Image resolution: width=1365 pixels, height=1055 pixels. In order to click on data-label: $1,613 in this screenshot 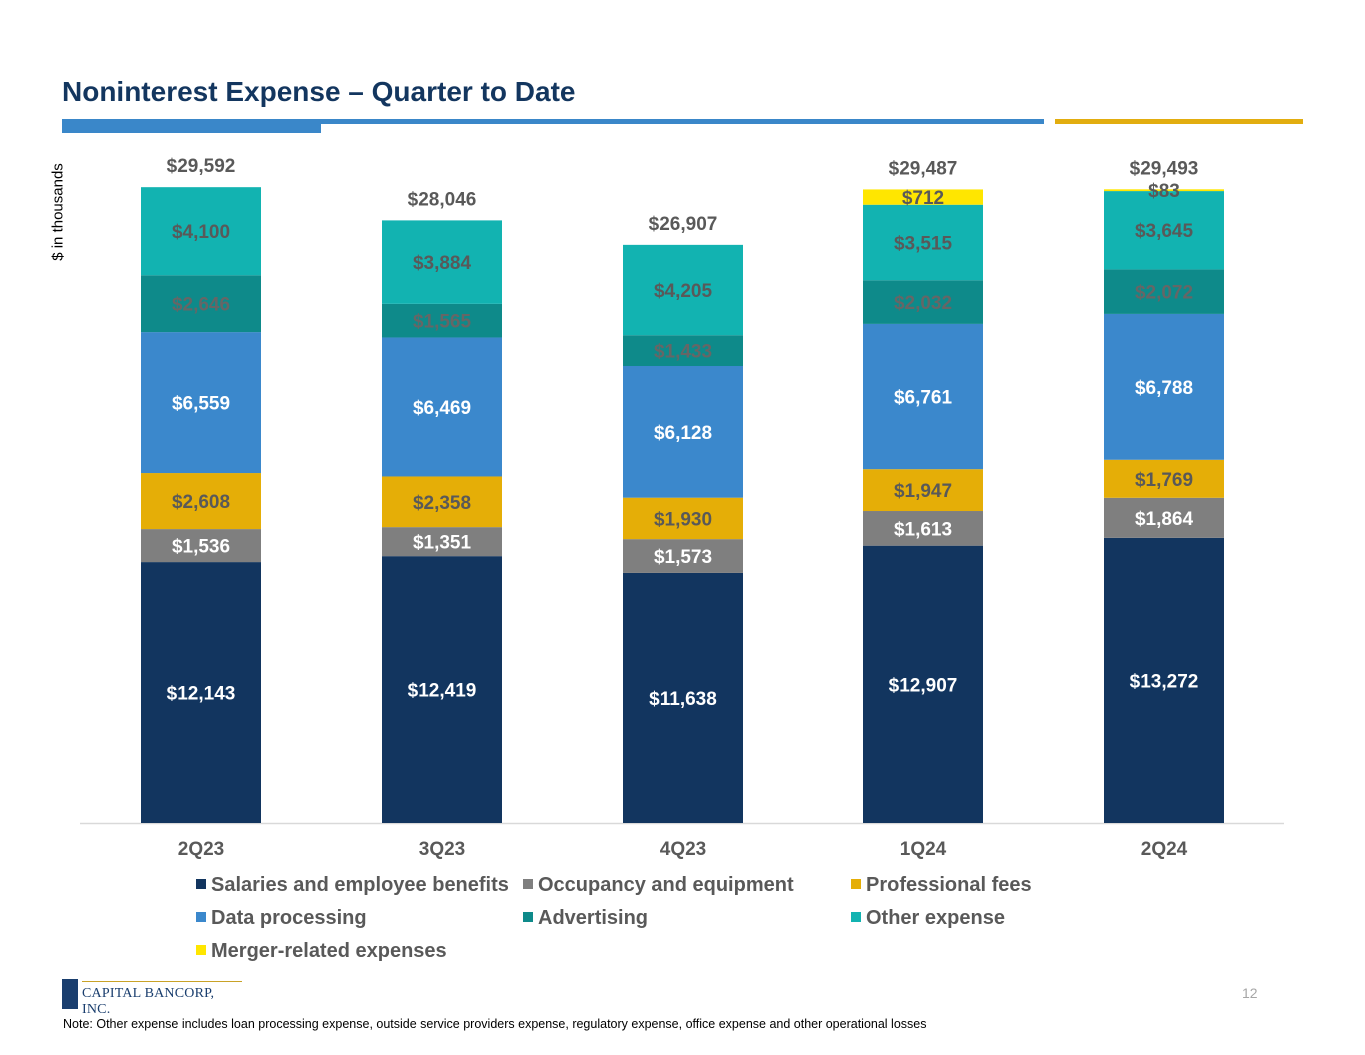, I will do `click(923, 529)`.